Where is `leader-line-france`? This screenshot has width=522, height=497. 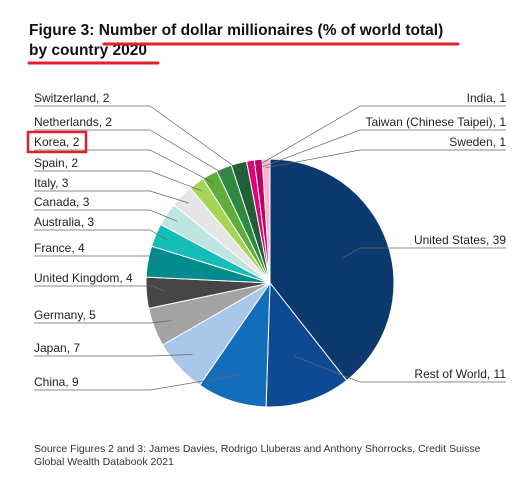
leader-line-france is located at coordinates (98, 260).